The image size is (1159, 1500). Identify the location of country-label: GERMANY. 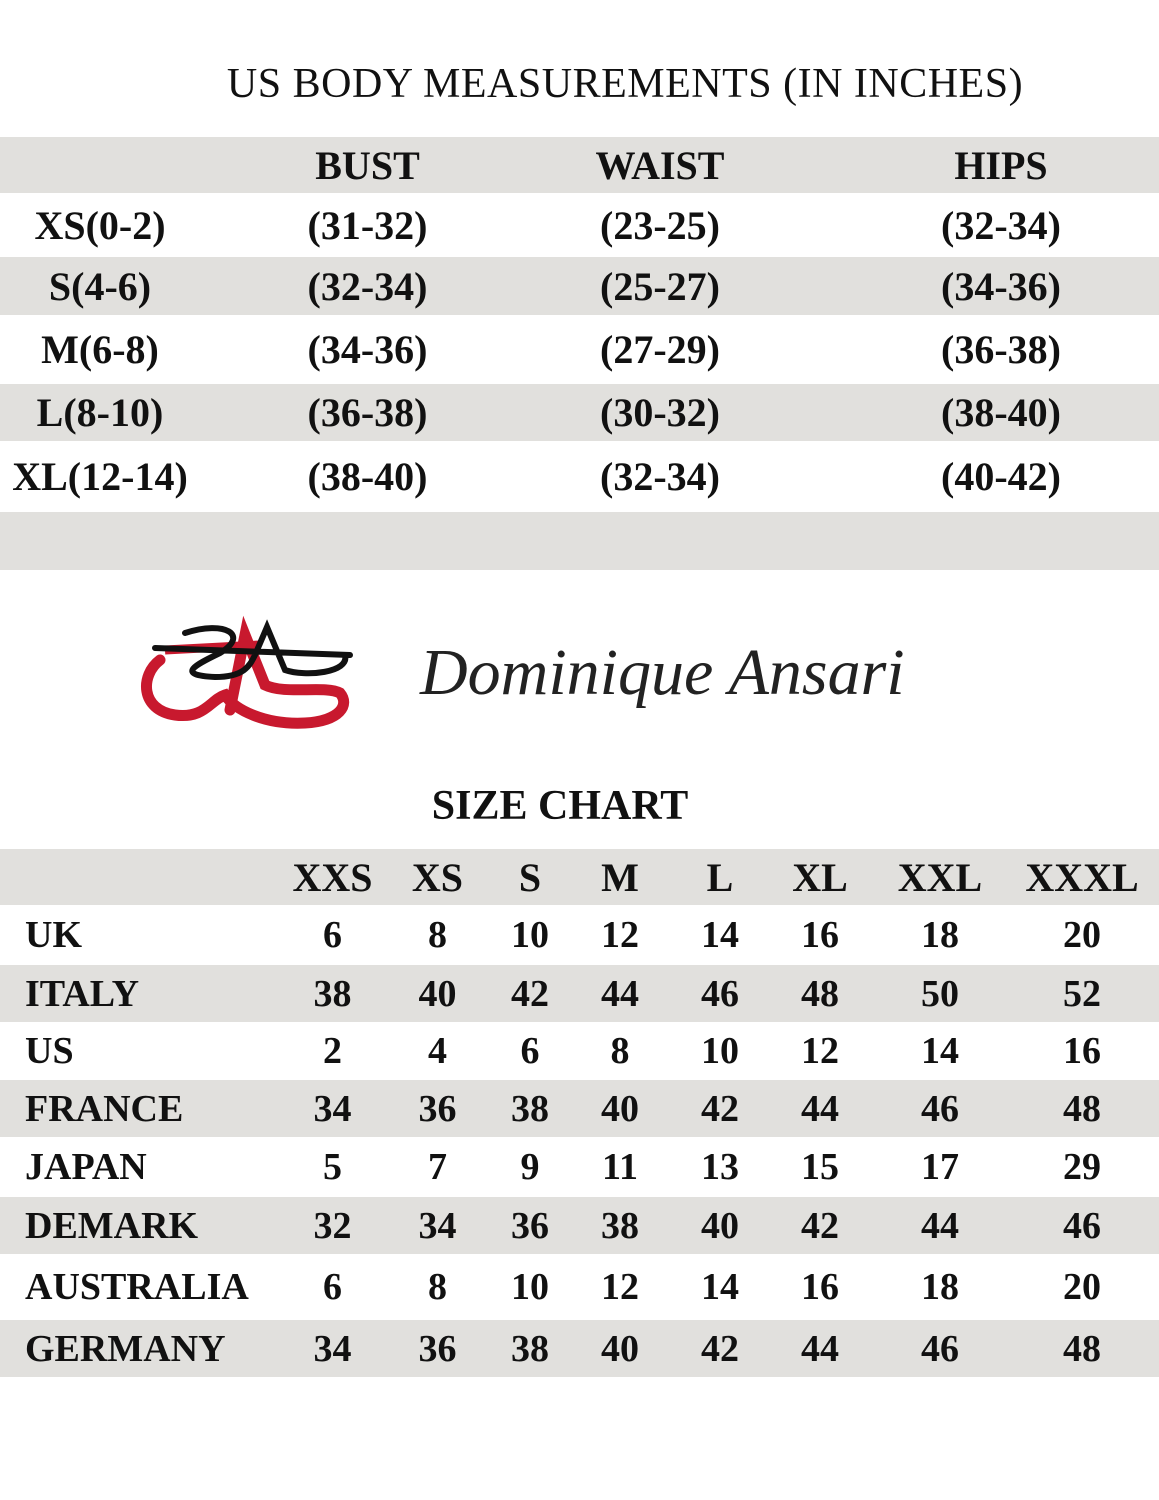
(125, 1348).